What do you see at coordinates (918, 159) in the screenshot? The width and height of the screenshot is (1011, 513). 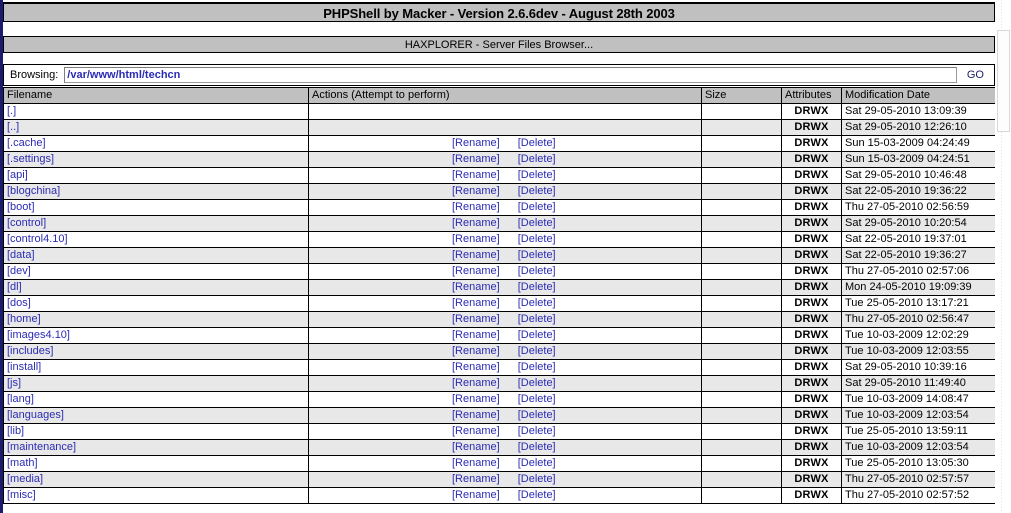 I see `cell-modified: Sun 15-03-2009 04:24:51` at bounding box center [918, 159].